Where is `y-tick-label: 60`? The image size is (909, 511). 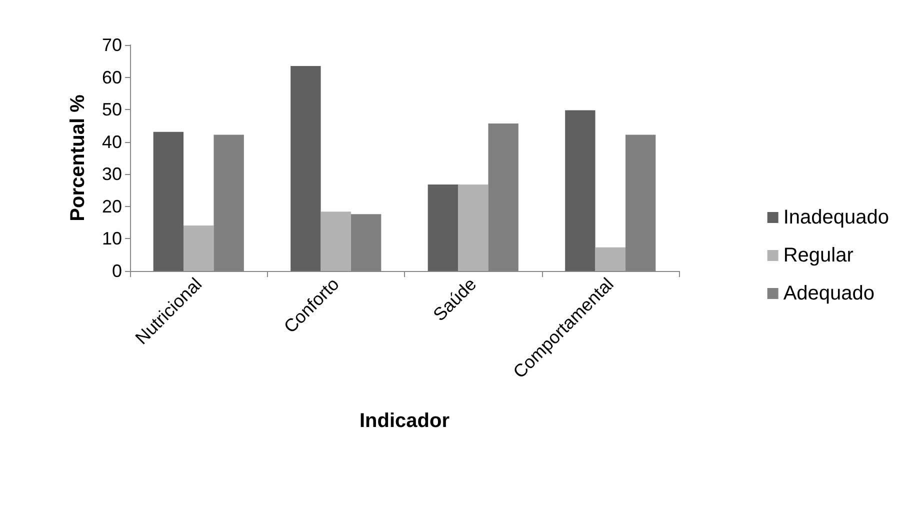
y-tick-label: 60 is located at coordinates (112, 77).